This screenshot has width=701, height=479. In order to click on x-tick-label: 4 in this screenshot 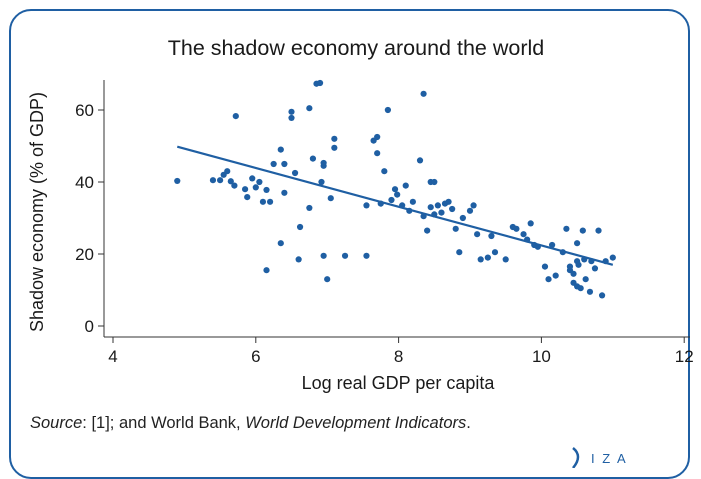, I will do `click(112, 356)`.